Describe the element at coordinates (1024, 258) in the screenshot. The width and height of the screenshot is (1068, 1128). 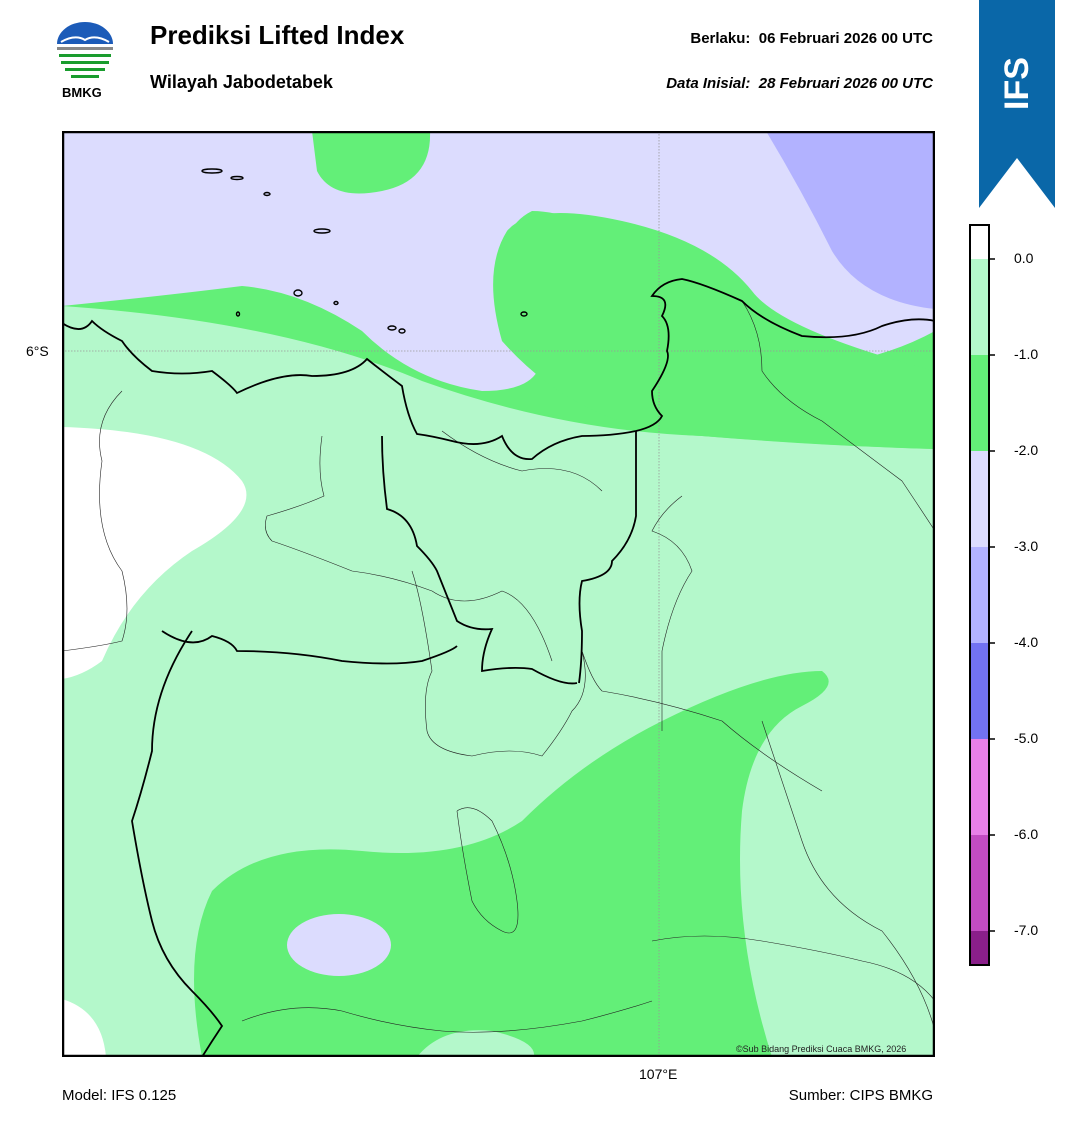
I see `colorbar-tick-label: 0.0` at that location.